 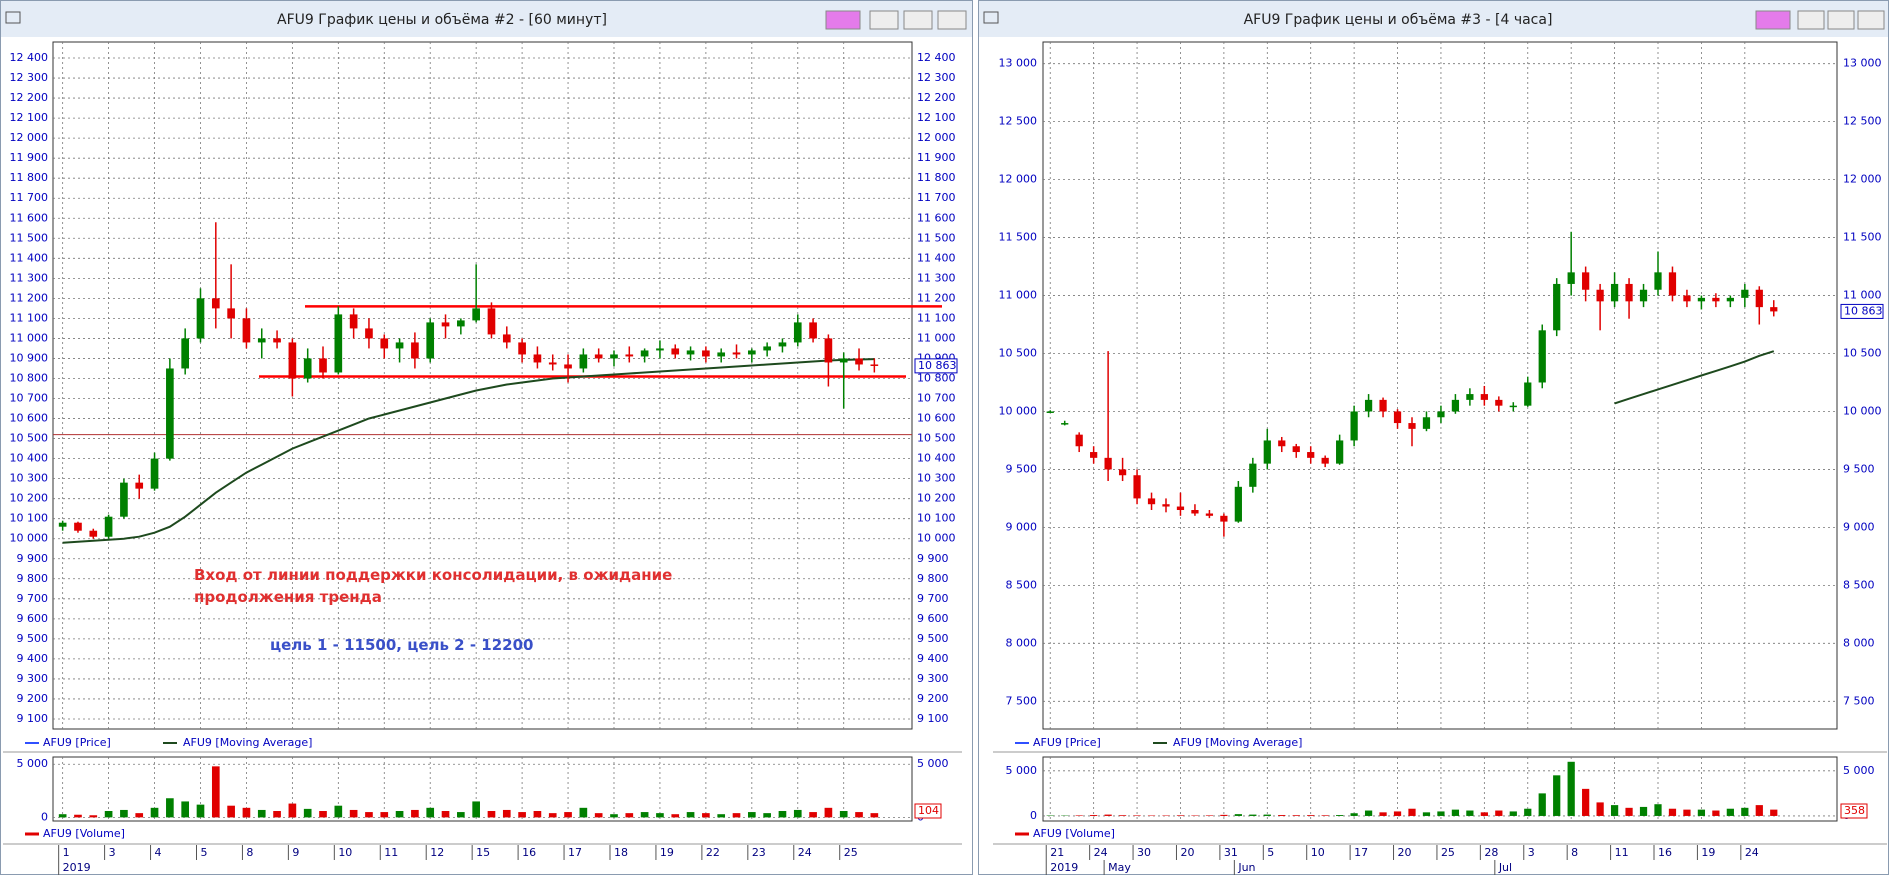 I want to click on y-tick-label: 9 500, so click(x=1022, y=468).